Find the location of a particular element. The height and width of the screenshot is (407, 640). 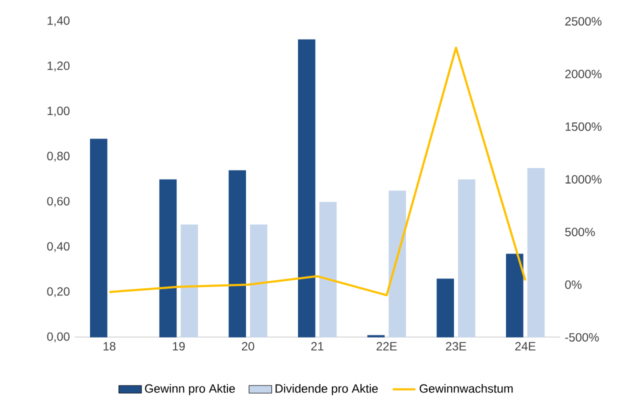

y-tick-label: 0,40 is located at coordinates (58, 247).